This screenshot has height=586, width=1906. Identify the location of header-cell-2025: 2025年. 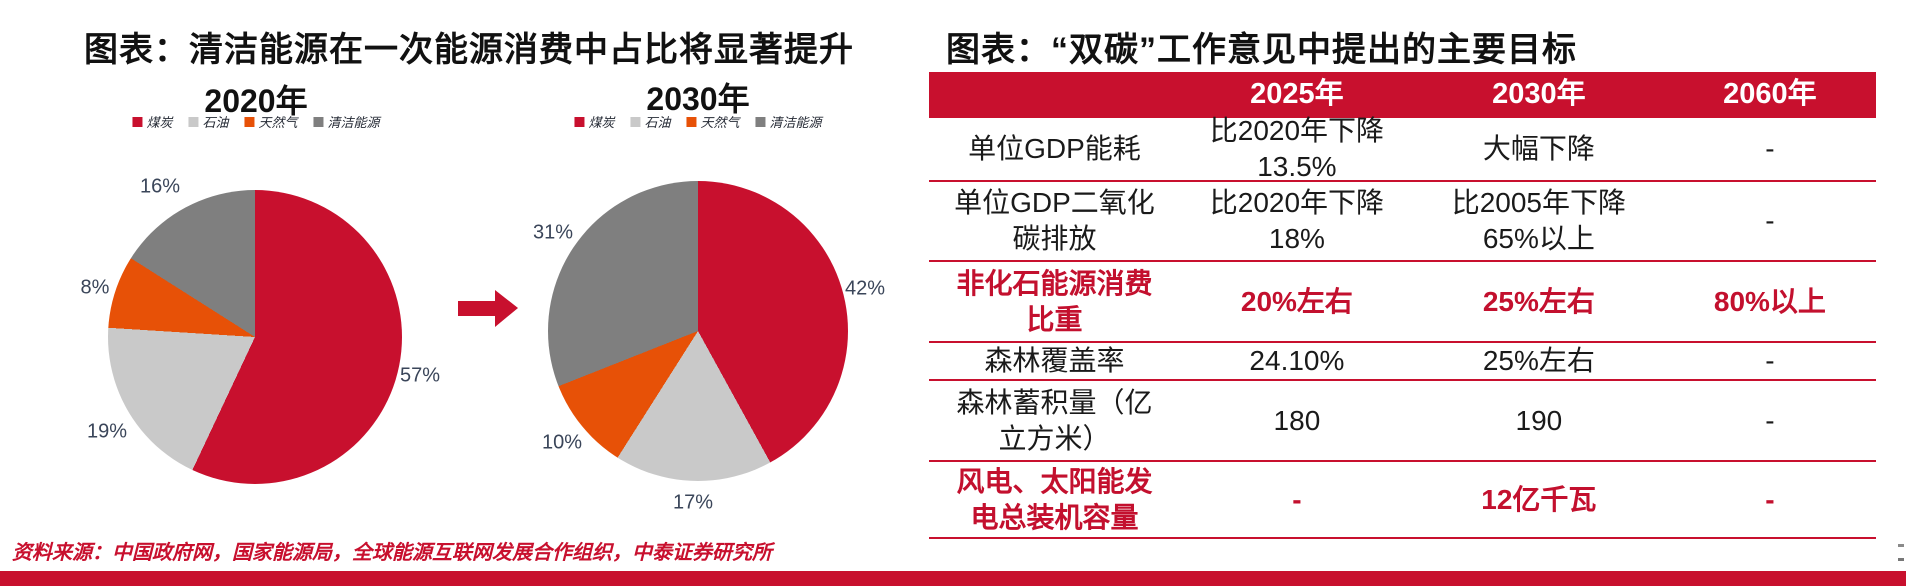
(1297, 94).